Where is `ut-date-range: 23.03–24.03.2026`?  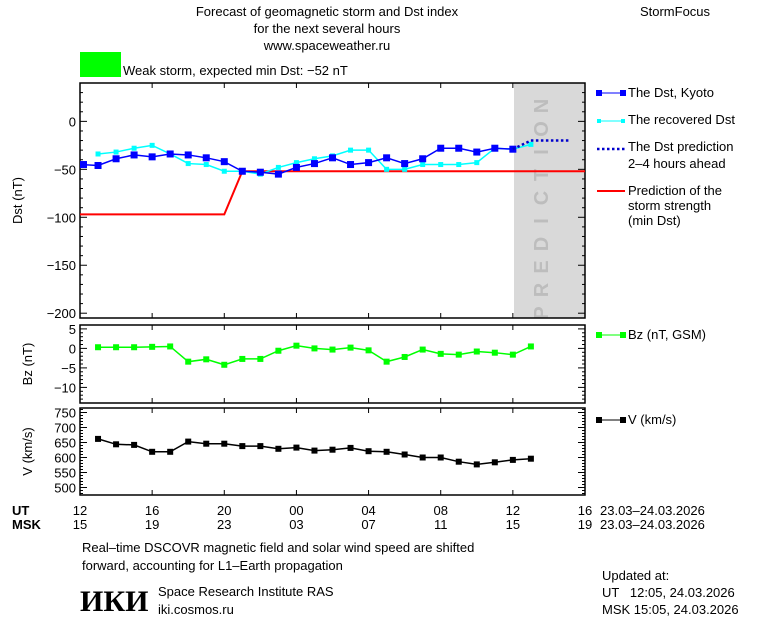 ut-date-range: 23.03–24.03.2026 is located at coordinates (652, 510).